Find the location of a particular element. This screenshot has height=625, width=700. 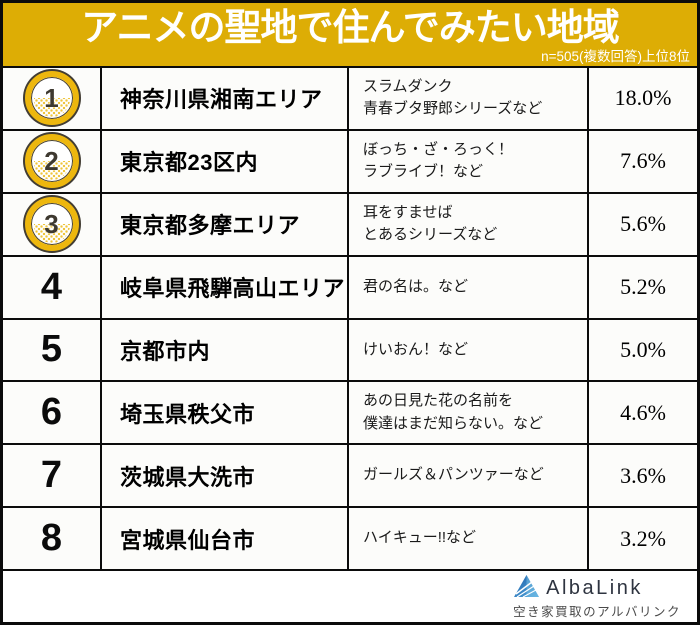

anime-titles: あの日見た花の名前を僕達はまだ知らない。など is located at coordinates (453, 412).